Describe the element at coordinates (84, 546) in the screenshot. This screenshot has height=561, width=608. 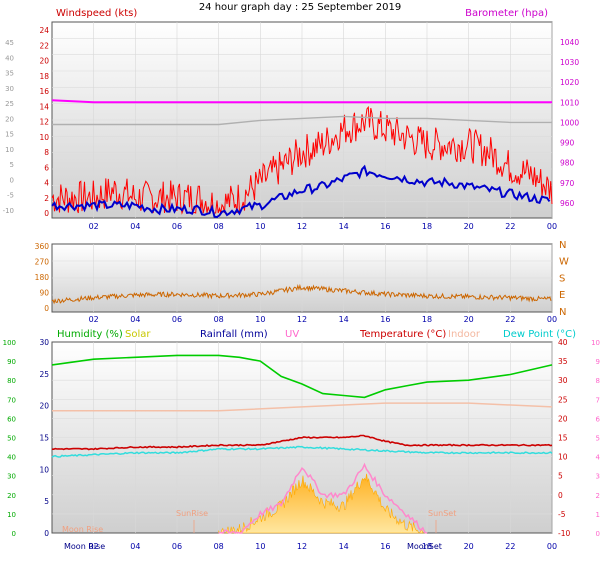
I see `moon-rise-axis-label: Moon Rise` at that location.